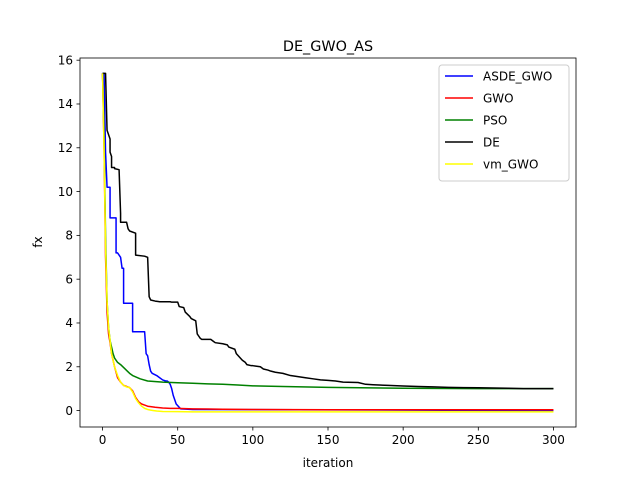 This screenshot has width=640, height=480. What do you see at coordinates (69, 411) in the screenshot?
I see `y-tick-label: 0` at bounding box center [69, 411].